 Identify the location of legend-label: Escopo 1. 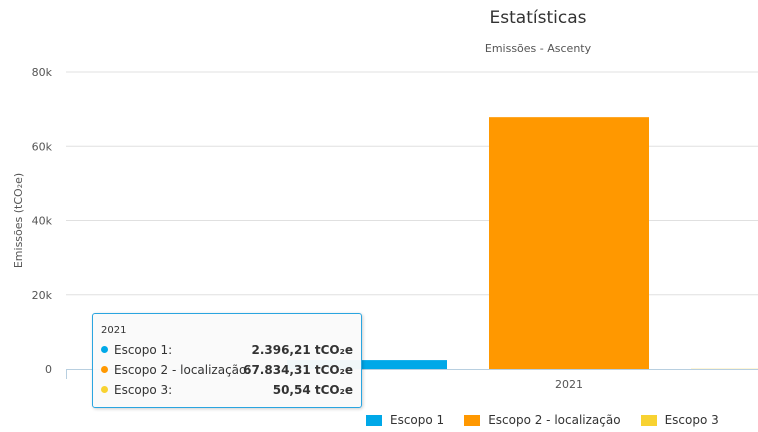
(417, 420).